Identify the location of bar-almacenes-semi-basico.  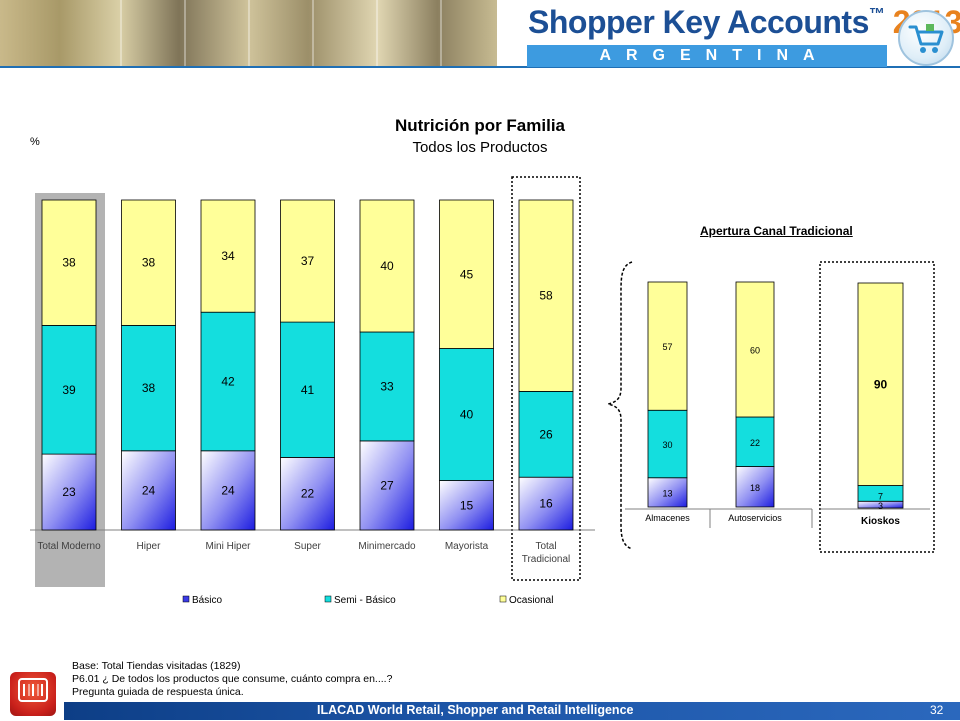
(667, 444).